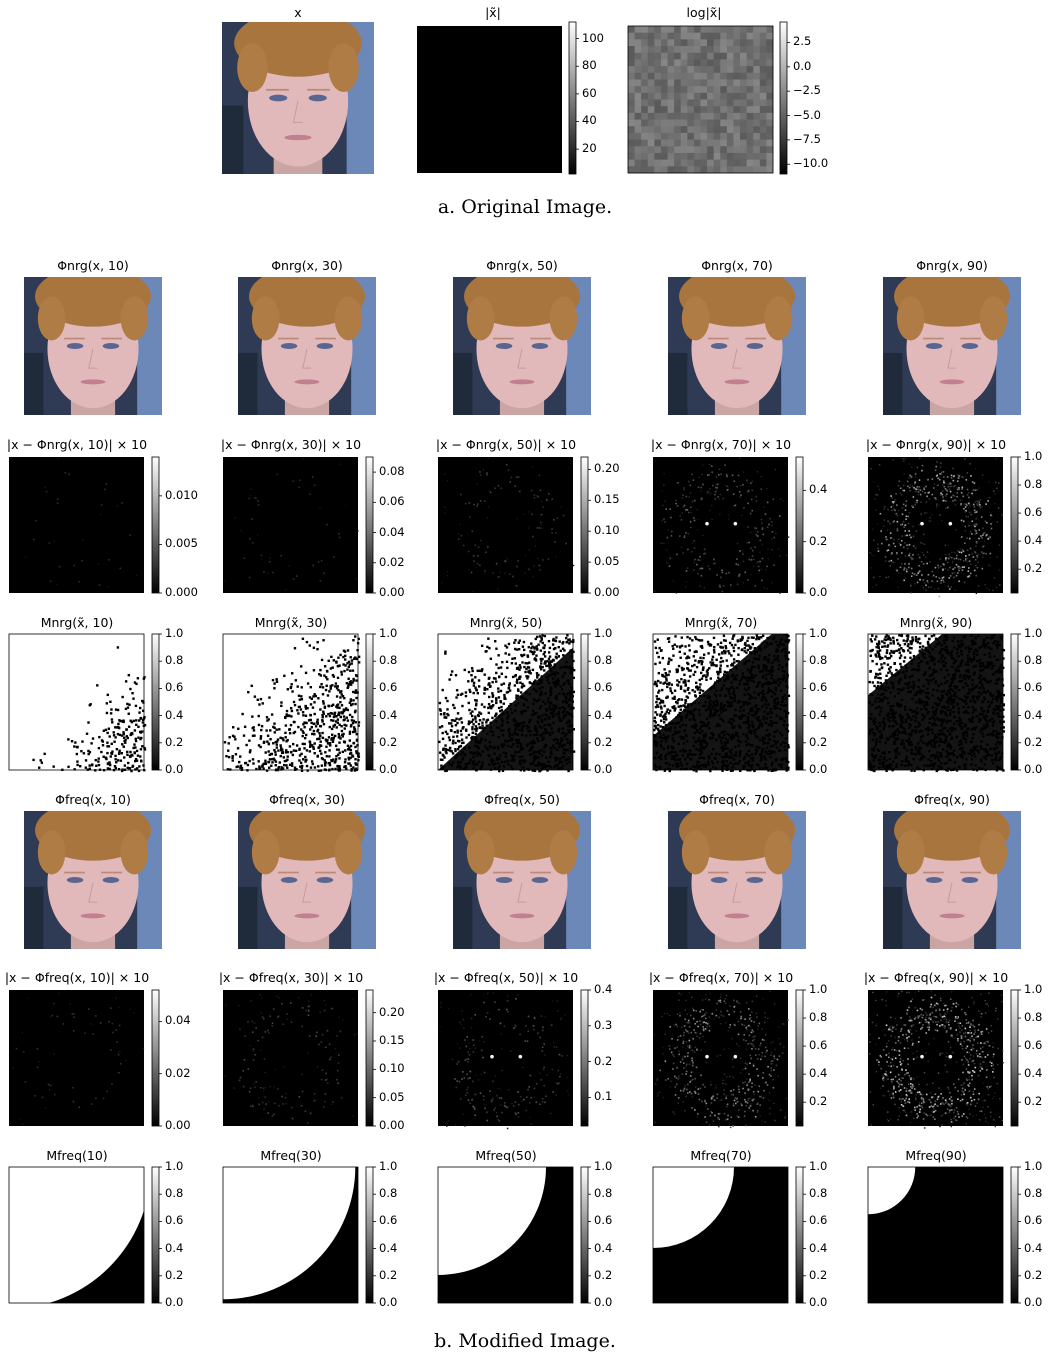 The image size is (1051, 1357). What do you see at coordinates (935, 1235) in the screenshot?
I see `frequency-mask-panel` at bounding box center [935, 1235].